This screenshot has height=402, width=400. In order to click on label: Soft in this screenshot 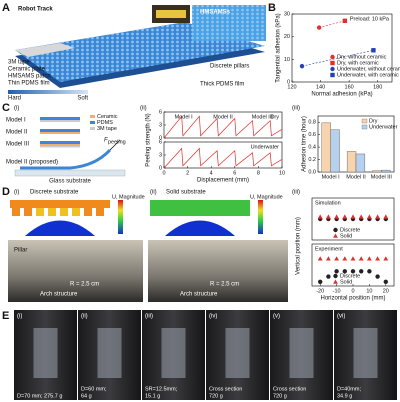, I will do `click(82, 99)`.